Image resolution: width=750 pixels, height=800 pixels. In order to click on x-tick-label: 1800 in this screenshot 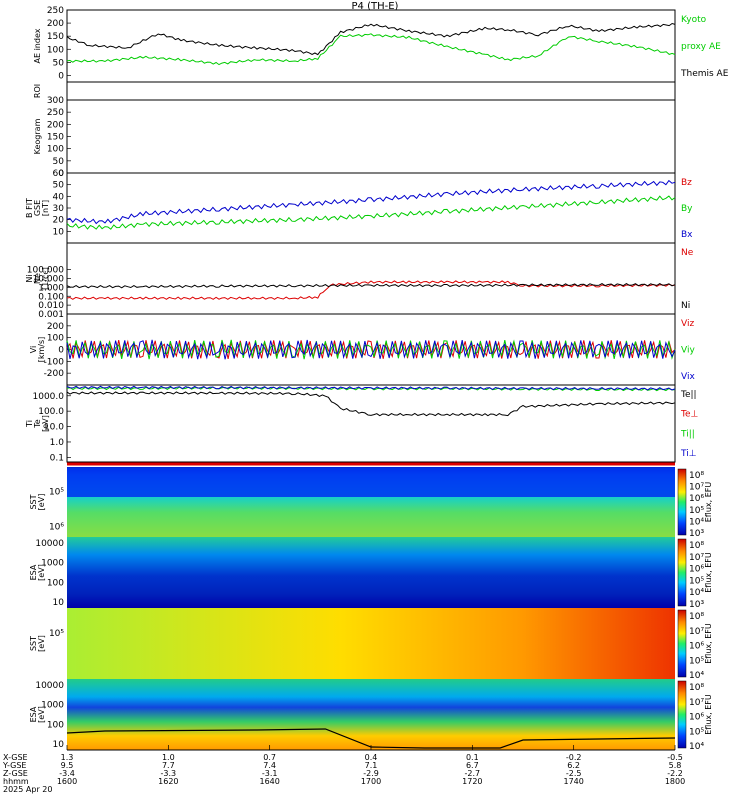, I will do `click(675, 781)`.